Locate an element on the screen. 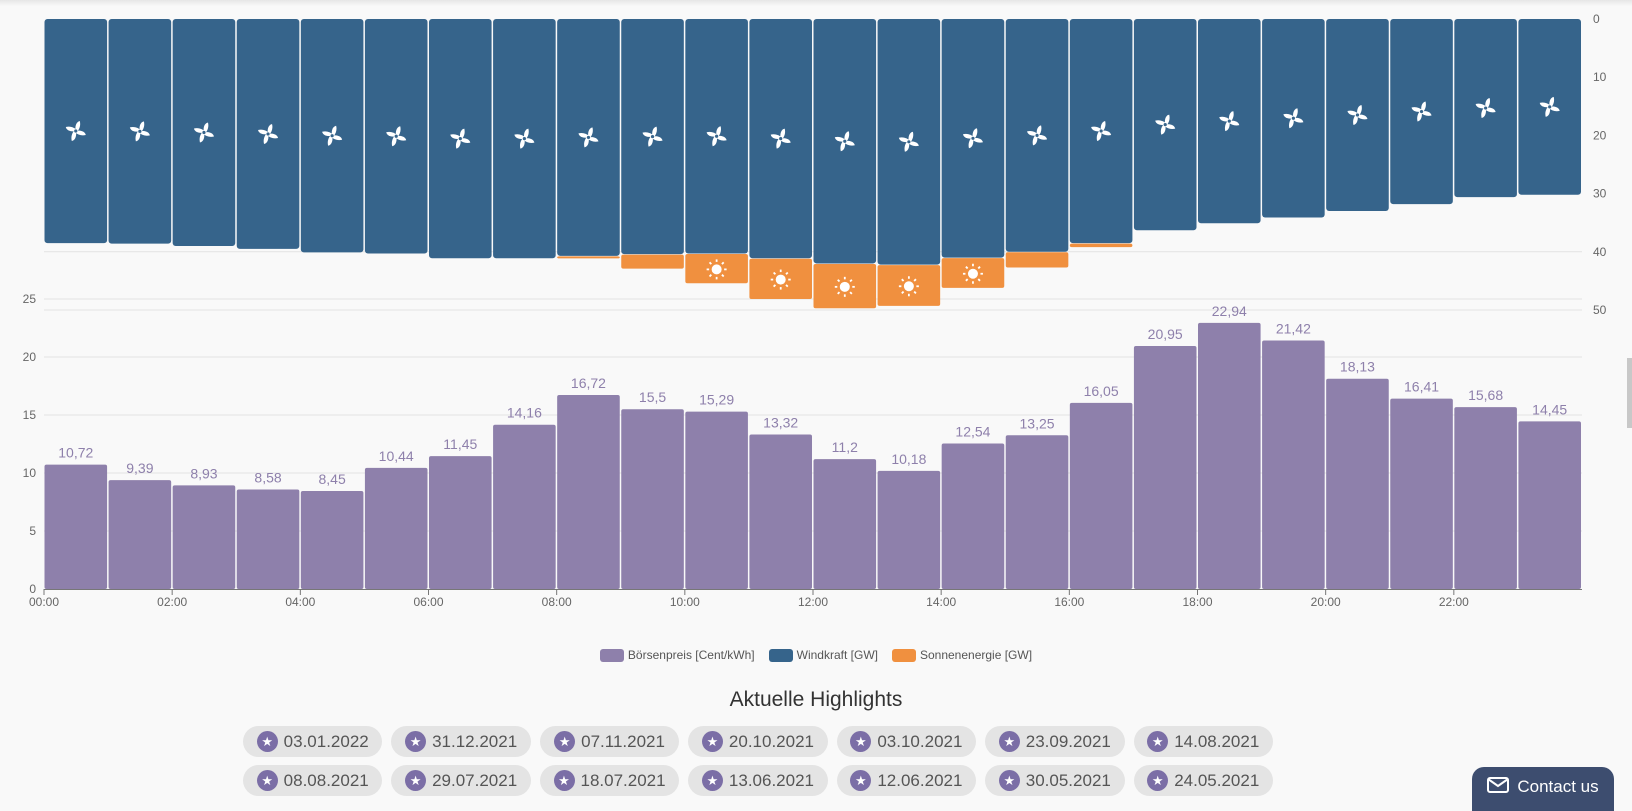  price-data-label: 15,29 is located at coordinates (716, 400).